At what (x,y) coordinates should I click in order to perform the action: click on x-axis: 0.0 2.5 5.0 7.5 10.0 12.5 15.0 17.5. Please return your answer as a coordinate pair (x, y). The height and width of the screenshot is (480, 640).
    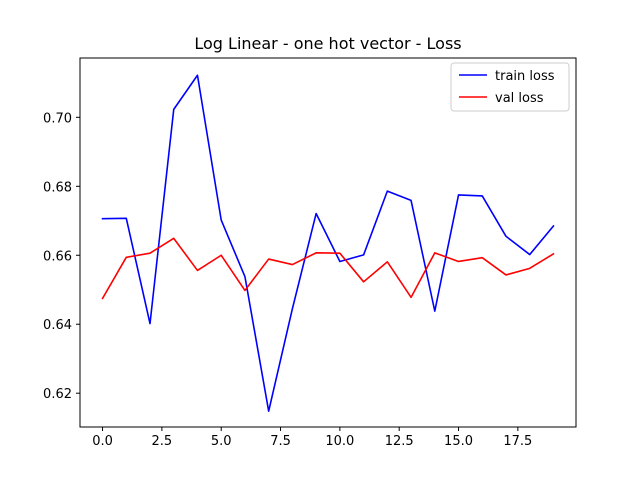
    Looking at the image, I should click on (312, 438).